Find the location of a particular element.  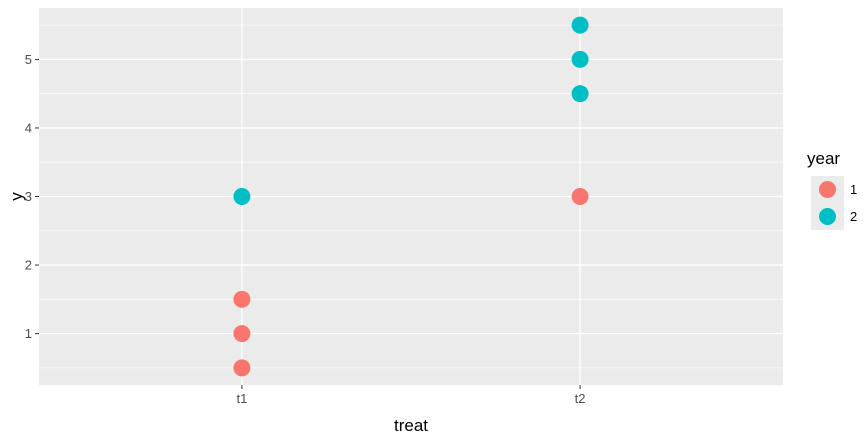

y-axis: 1 2 3 4 5 is located at coordinates (32, 196).